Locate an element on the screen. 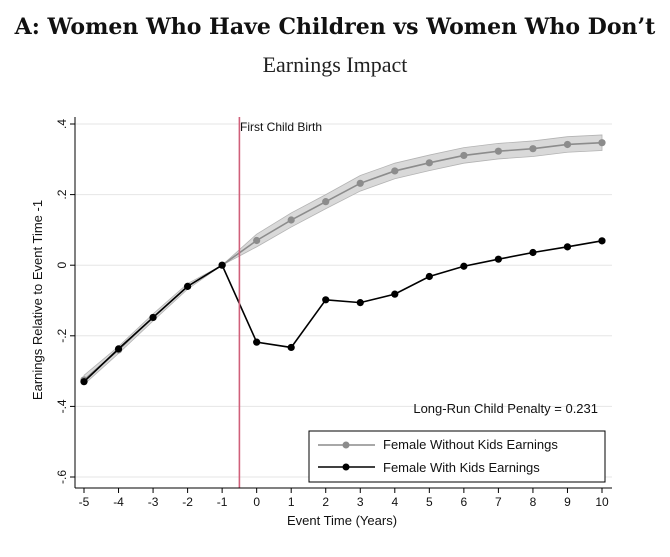 This screenshot has width=670, height=557. x-axis-label: Event Time (Years) is located at coordinates (342, 520).